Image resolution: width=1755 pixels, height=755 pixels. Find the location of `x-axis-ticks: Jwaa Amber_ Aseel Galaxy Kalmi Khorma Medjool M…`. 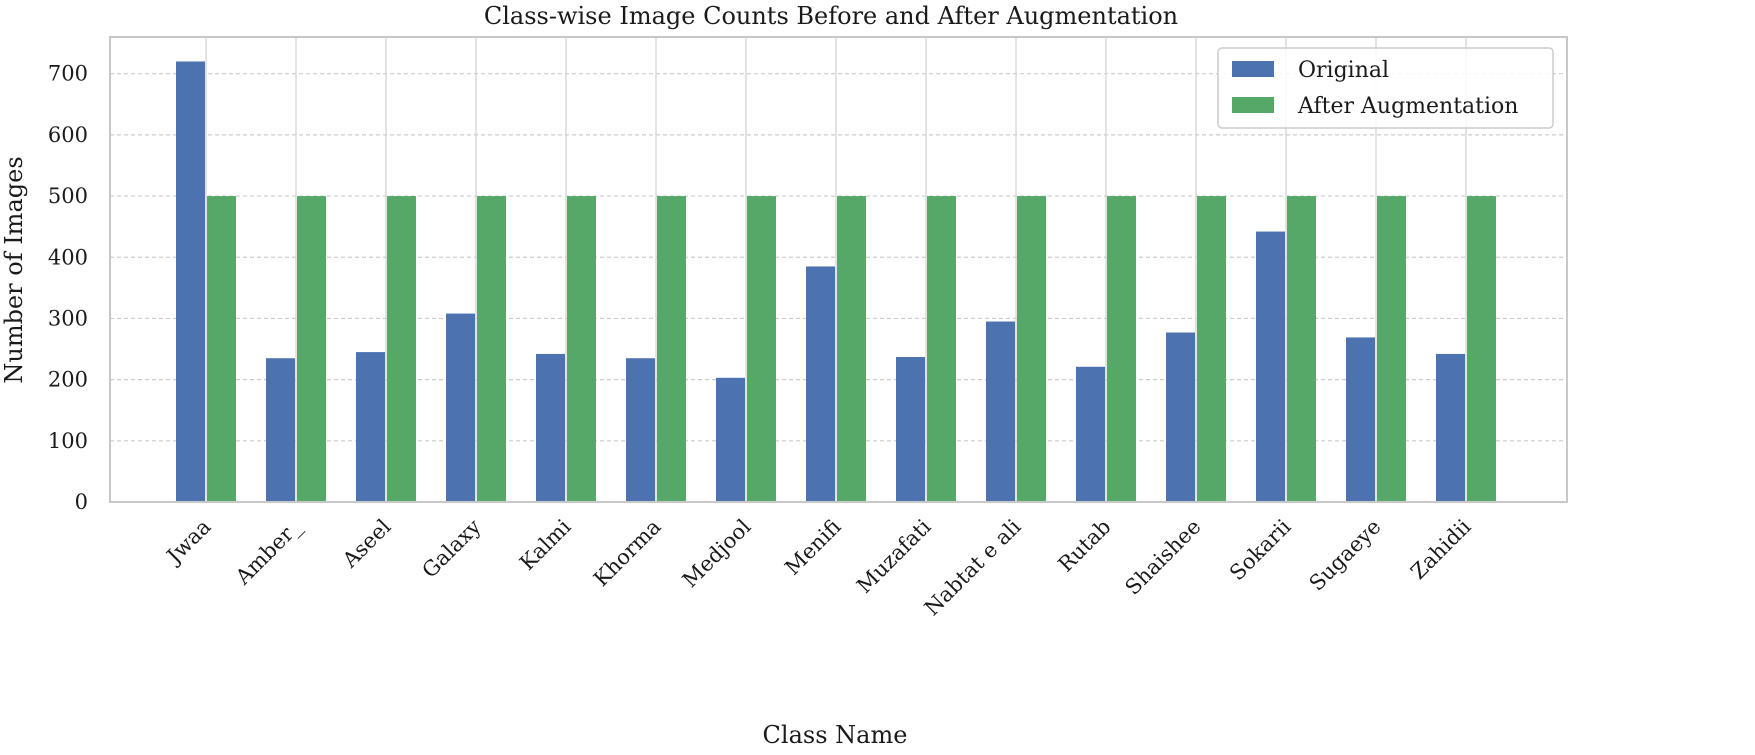

x-axis-ticks: Jwaa Amber_ Aseel Galaxy Kalmi Khorma Medjool M… is located at coordinates (818, 567).